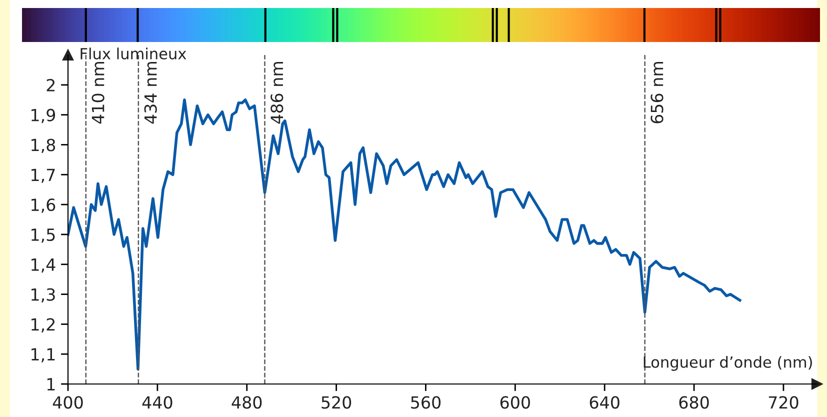 The image size is (827, 417). I want to click on x-tick-label: 480, so click(247, 402).